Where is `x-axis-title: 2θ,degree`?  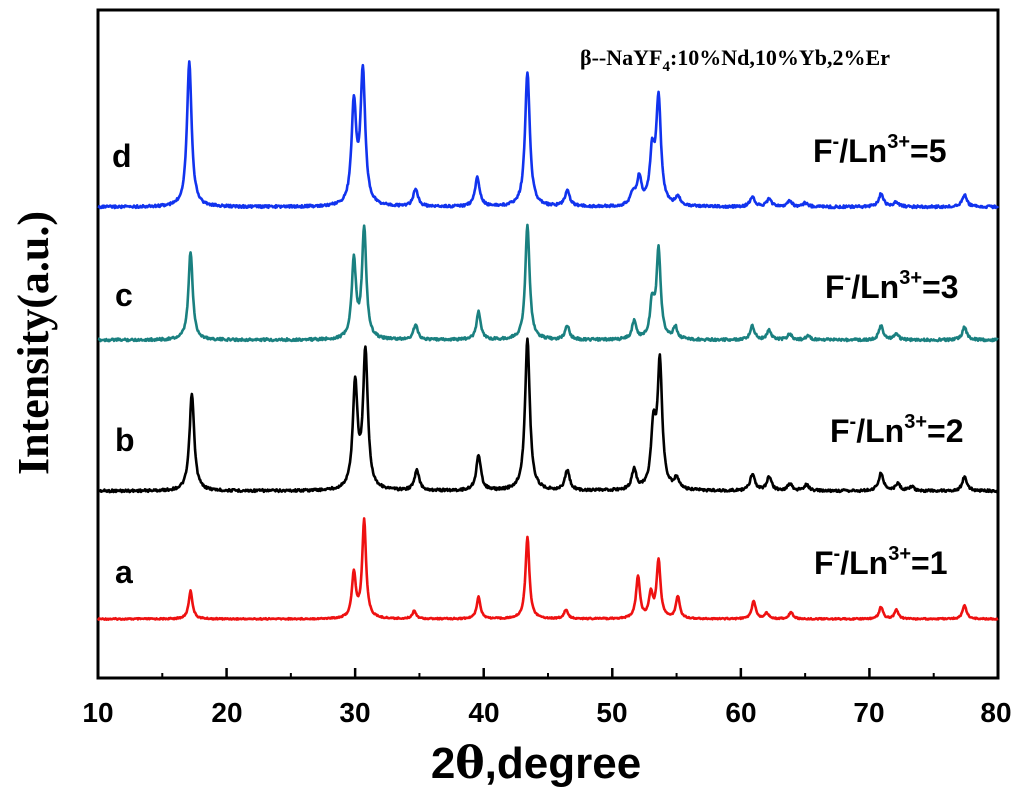
x-axis-title: 2θ,degree is located at coordinates (536, 763).